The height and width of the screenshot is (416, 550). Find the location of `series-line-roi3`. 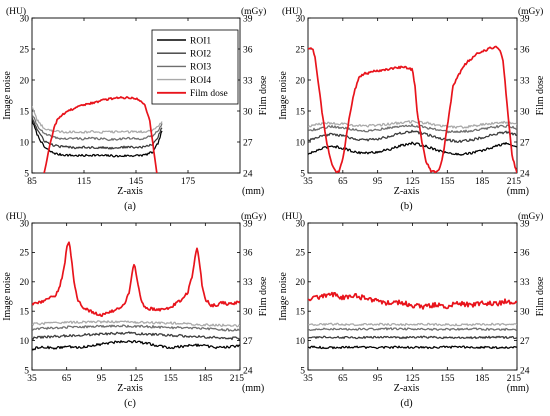

series-line-roi3 is located at coordinates (97, 127).